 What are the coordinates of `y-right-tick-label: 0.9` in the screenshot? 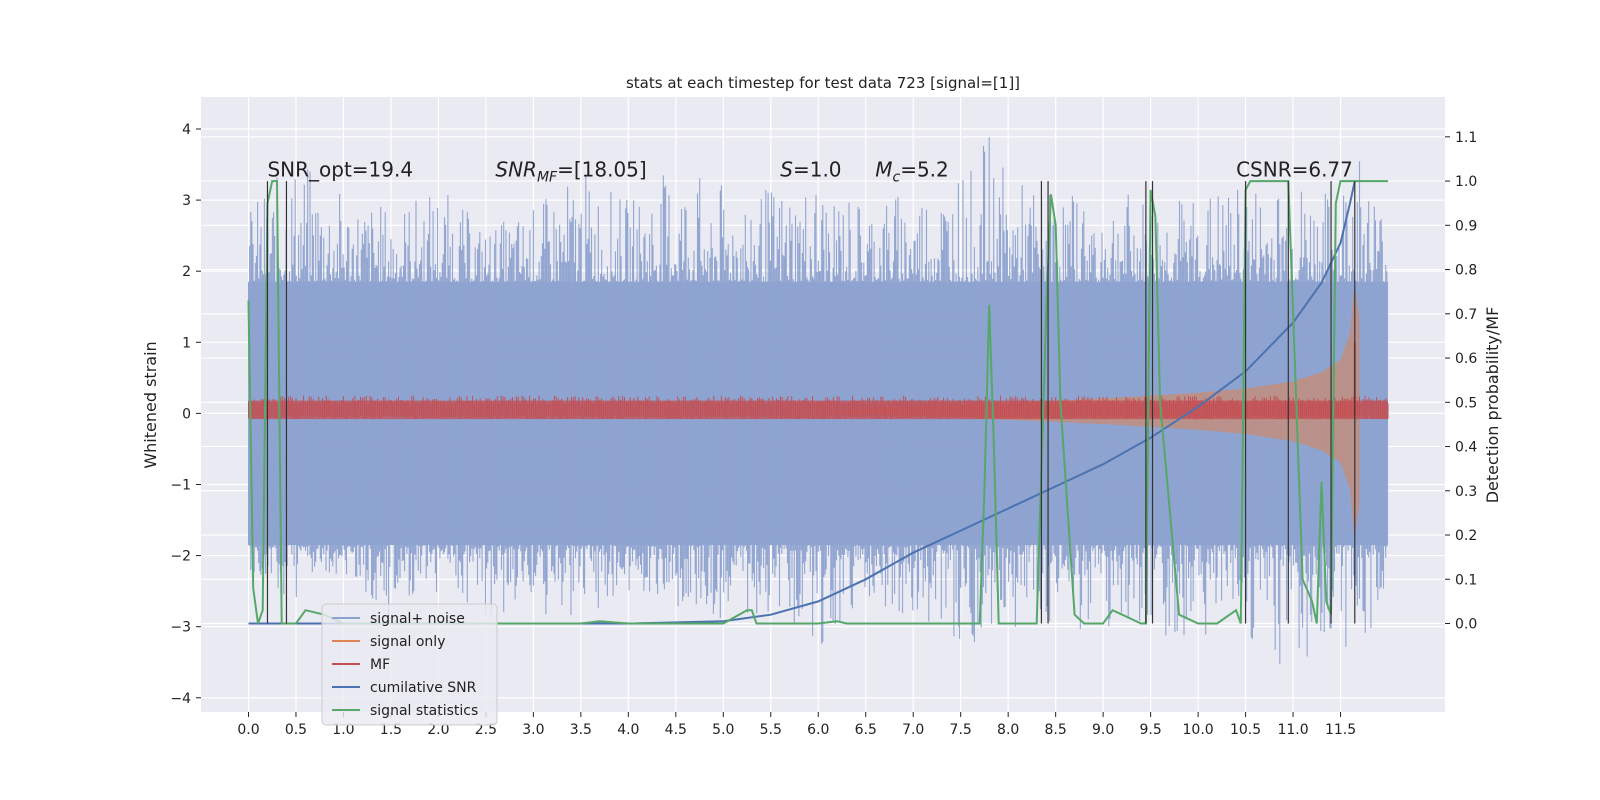 It's located at (1466, 226).